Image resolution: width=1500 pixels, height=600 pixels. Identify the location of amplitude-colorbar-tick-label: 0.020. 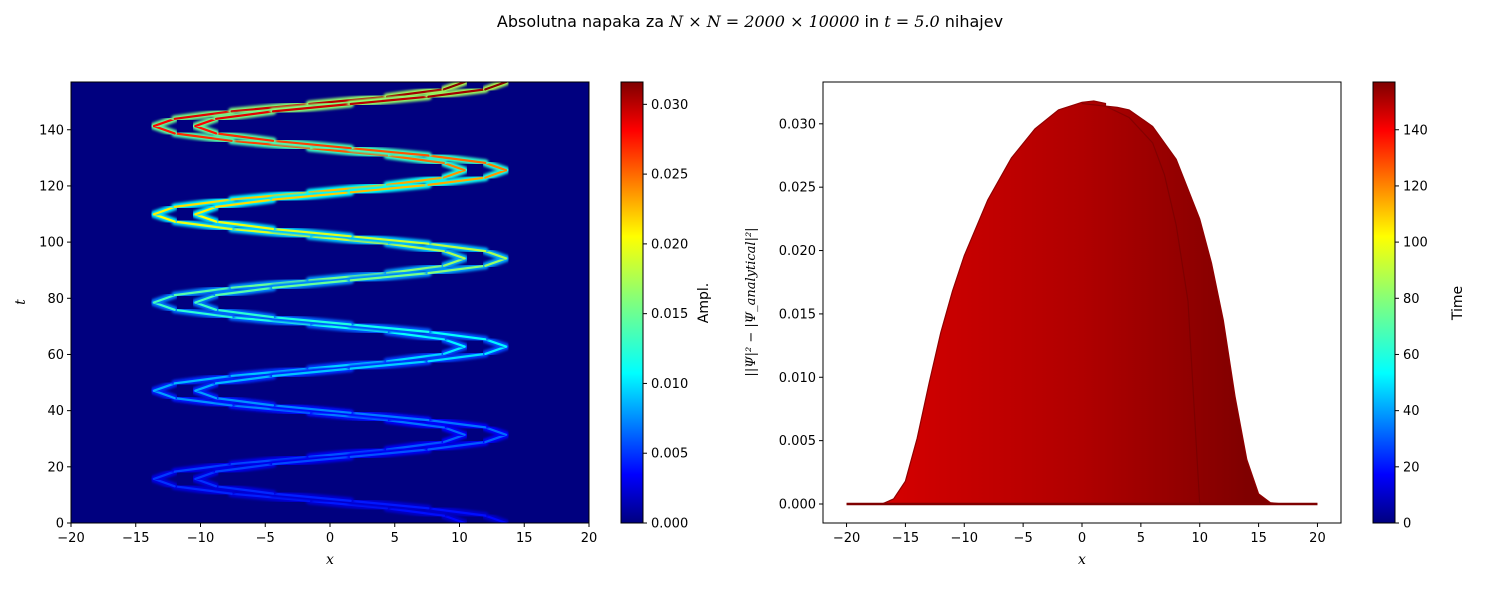
(669, 244).